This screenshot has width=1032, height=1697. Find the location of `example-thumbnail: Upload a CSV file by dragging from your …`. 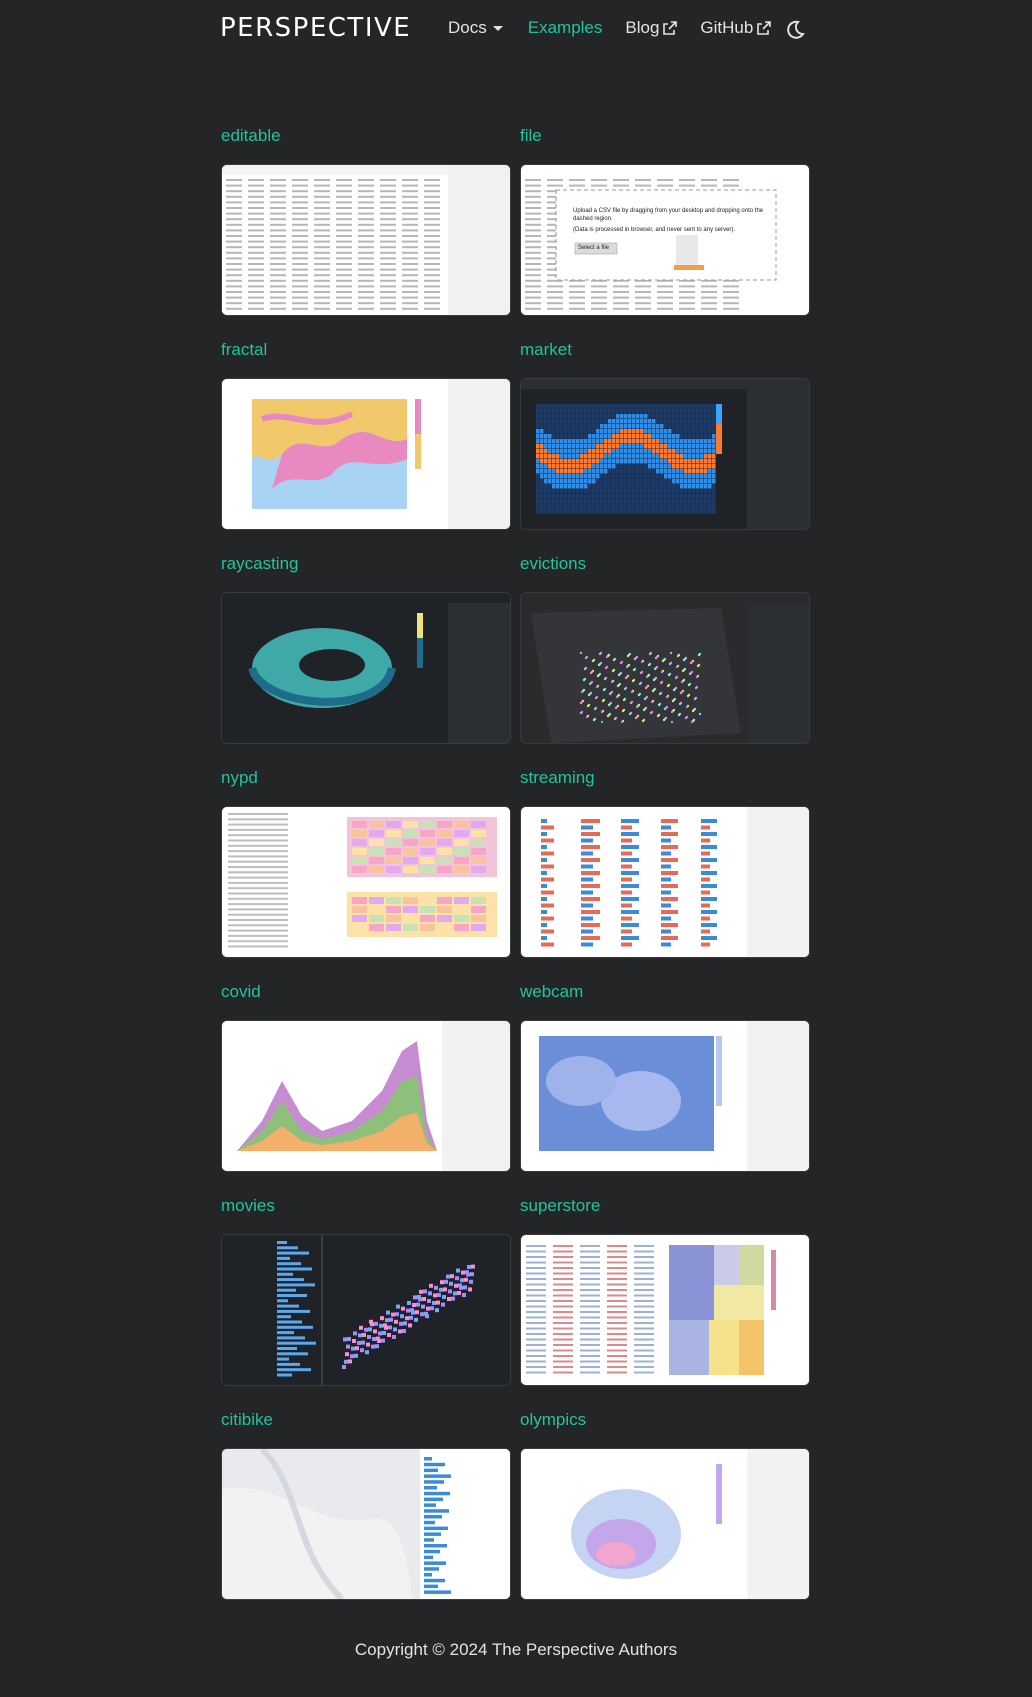

example-thumbnail: Upload a CSV file by dragging from your … is located at coordinates (665, 240).